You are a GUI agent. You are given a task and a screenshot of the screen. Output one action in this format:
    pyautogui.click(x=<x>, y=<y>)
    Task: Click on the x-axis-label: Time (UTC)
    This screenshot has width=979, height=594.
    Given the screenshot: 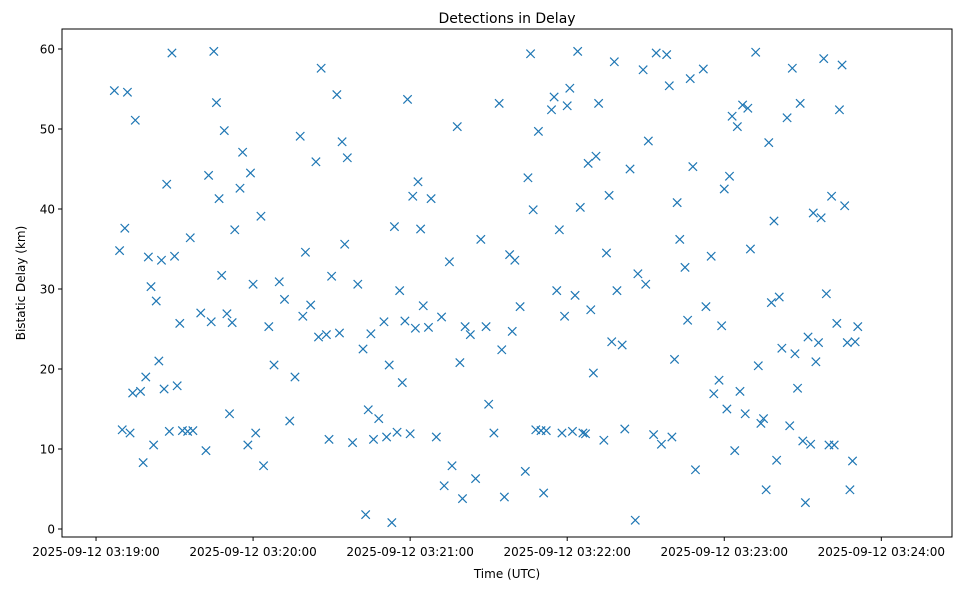 What is the action you would take?
    pyautogui.click(x=506, y=574)
    